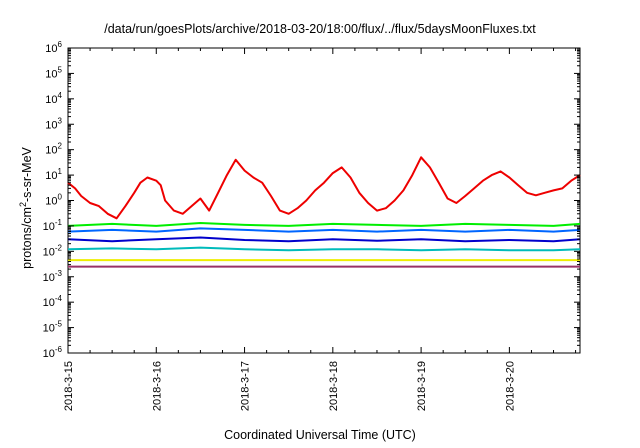 The image size is (640, 448). I want to click on y-tick-label: 10⁻², so click(53, 250).